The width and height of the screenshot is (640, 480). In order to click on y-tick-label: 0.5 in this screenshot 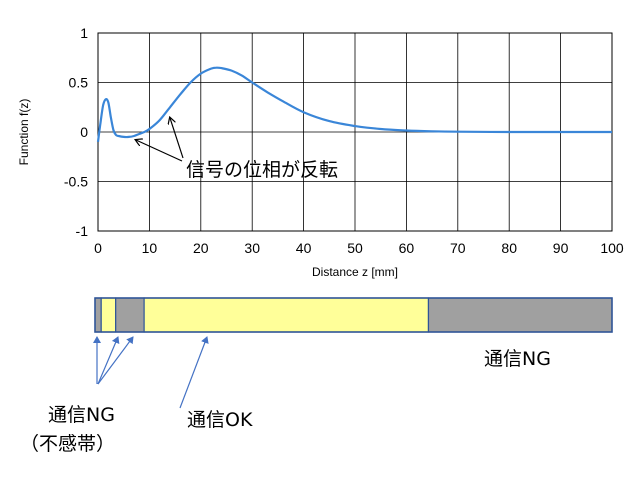, I will do `click(79, 83)`.